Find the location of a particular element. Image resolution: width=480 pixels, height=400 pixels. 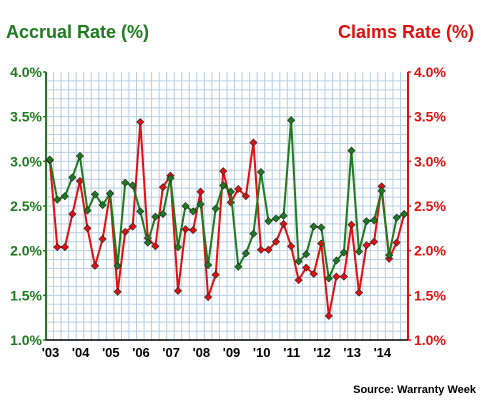

left-tick-label: 3.0% is located at coordinates (26, 161).